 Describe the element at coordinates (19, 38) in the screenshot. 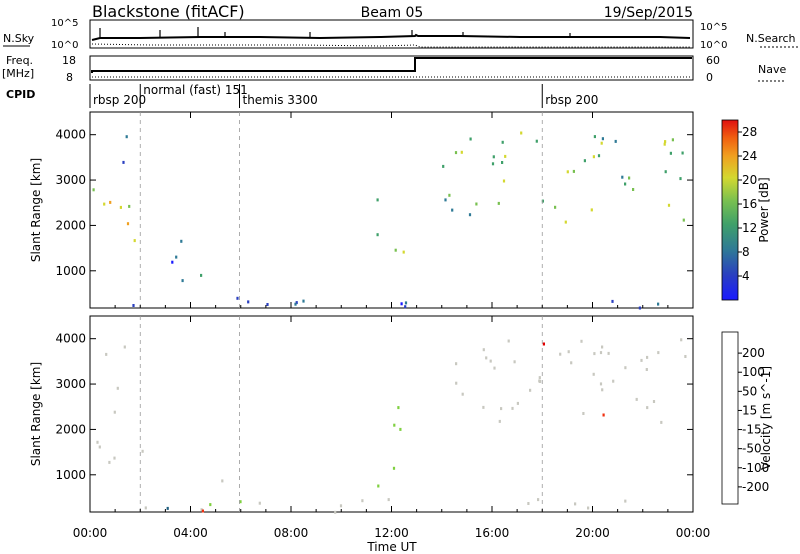

I see `noise-left-label: N.Sky` at that location.